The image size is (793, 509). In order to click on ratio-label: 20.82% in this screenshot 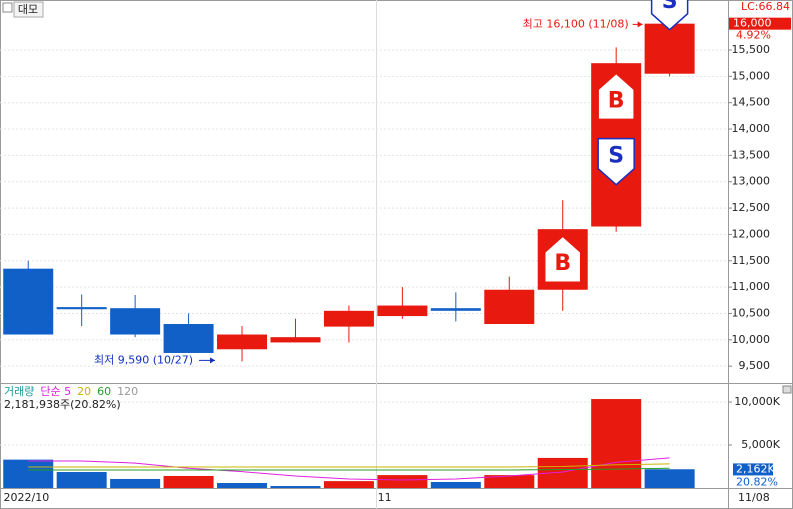, I will do `click(757, 481)`.